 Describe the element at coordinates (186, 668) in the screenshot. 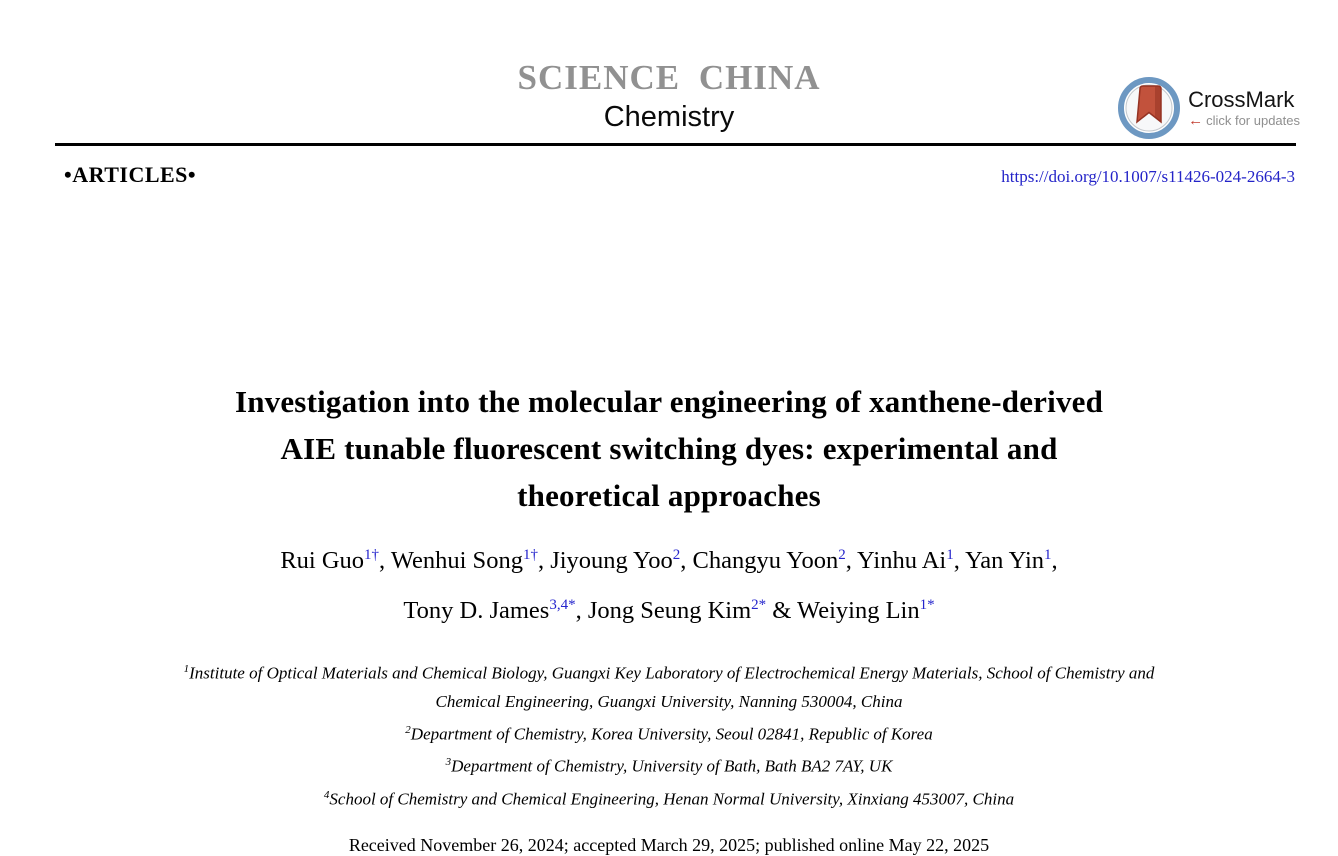

I see `affiliation-superscript: 1` at that location.